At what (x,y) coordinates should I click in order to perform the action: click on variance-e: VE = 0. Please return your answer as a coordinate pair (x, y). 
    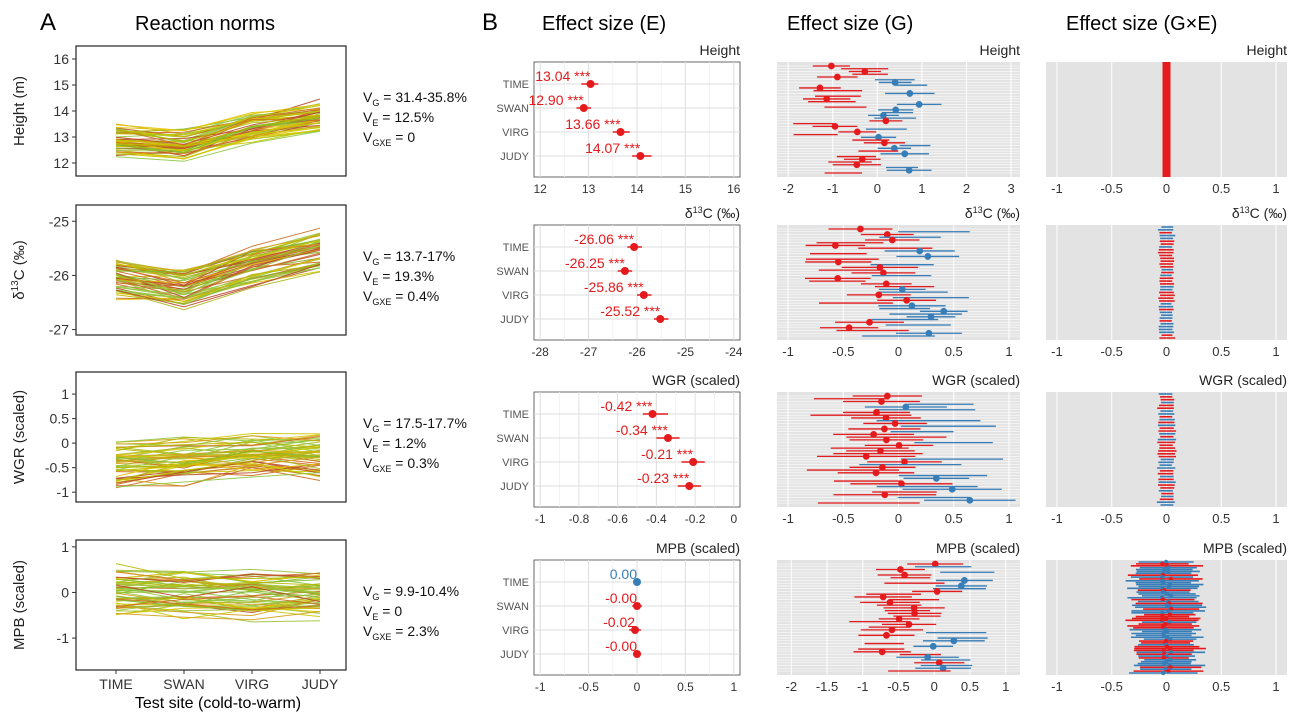
    Looking at the image, I should click on (382, 612).